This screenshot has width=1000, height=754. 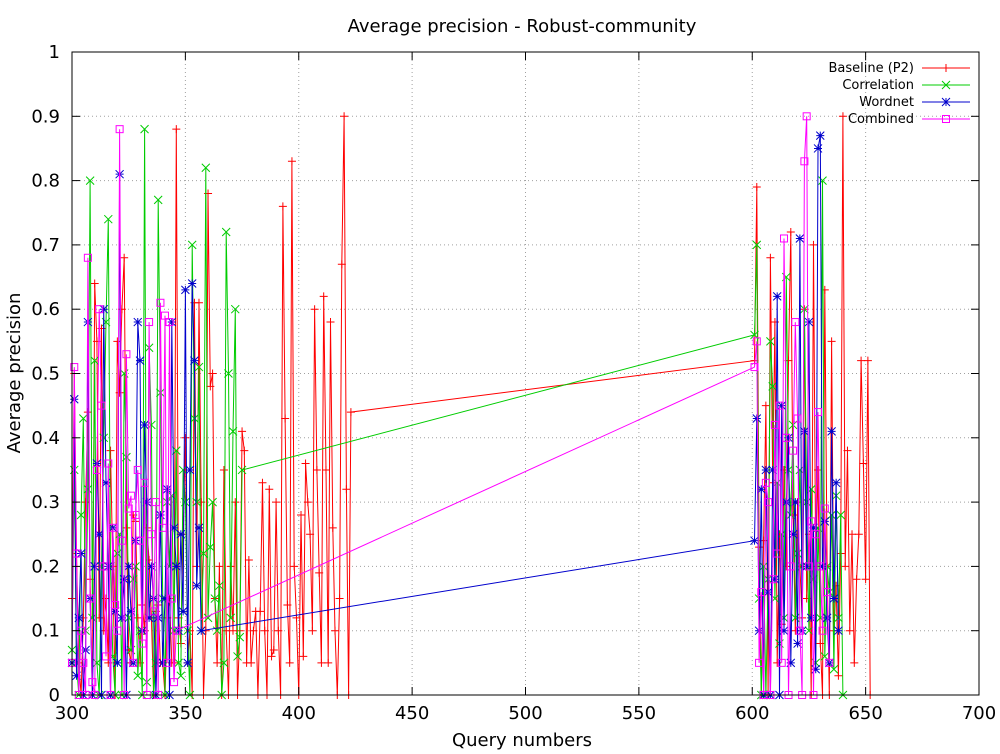 What do you see at coordinates (45, 566) in the screenshot?
I see `y-tick-label: 0.2` at bounding box center [45, 566].